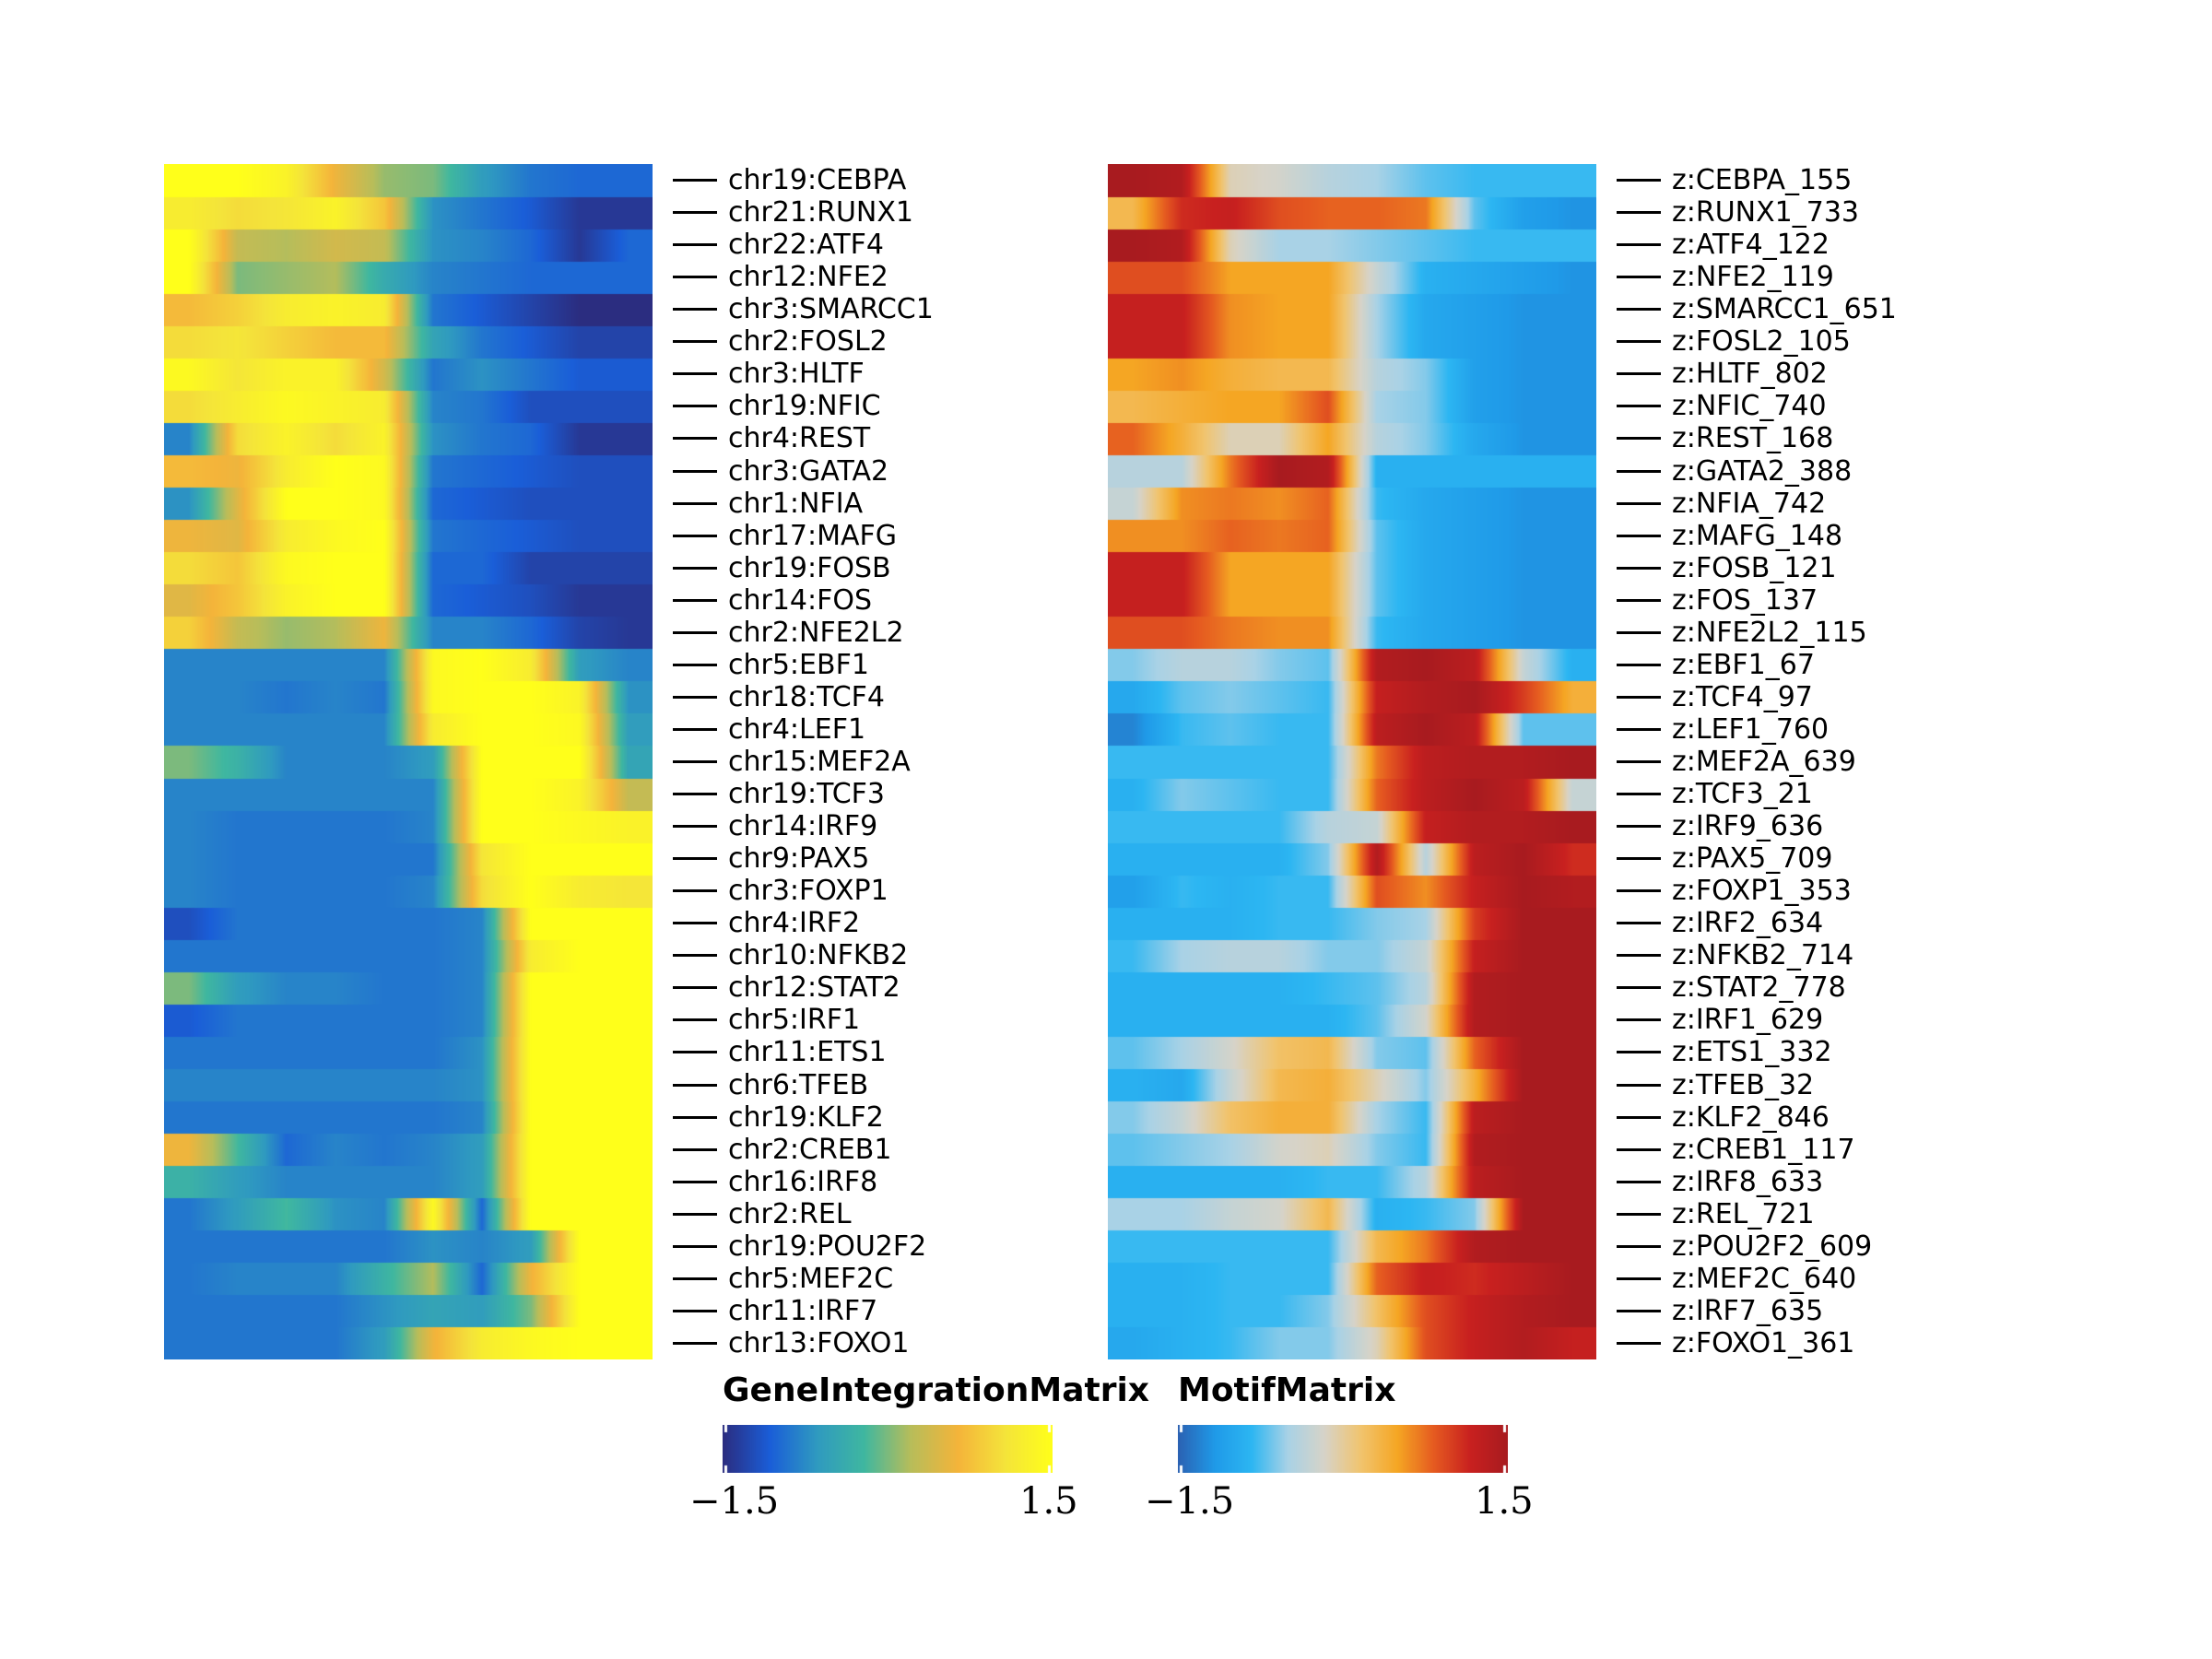 This screenshot has width=2212, height=1659. What do you see at coordinates (799, 438) in the screenshot?
I see `row-label-text: chr4:REST` at bounding box center [799, 438].